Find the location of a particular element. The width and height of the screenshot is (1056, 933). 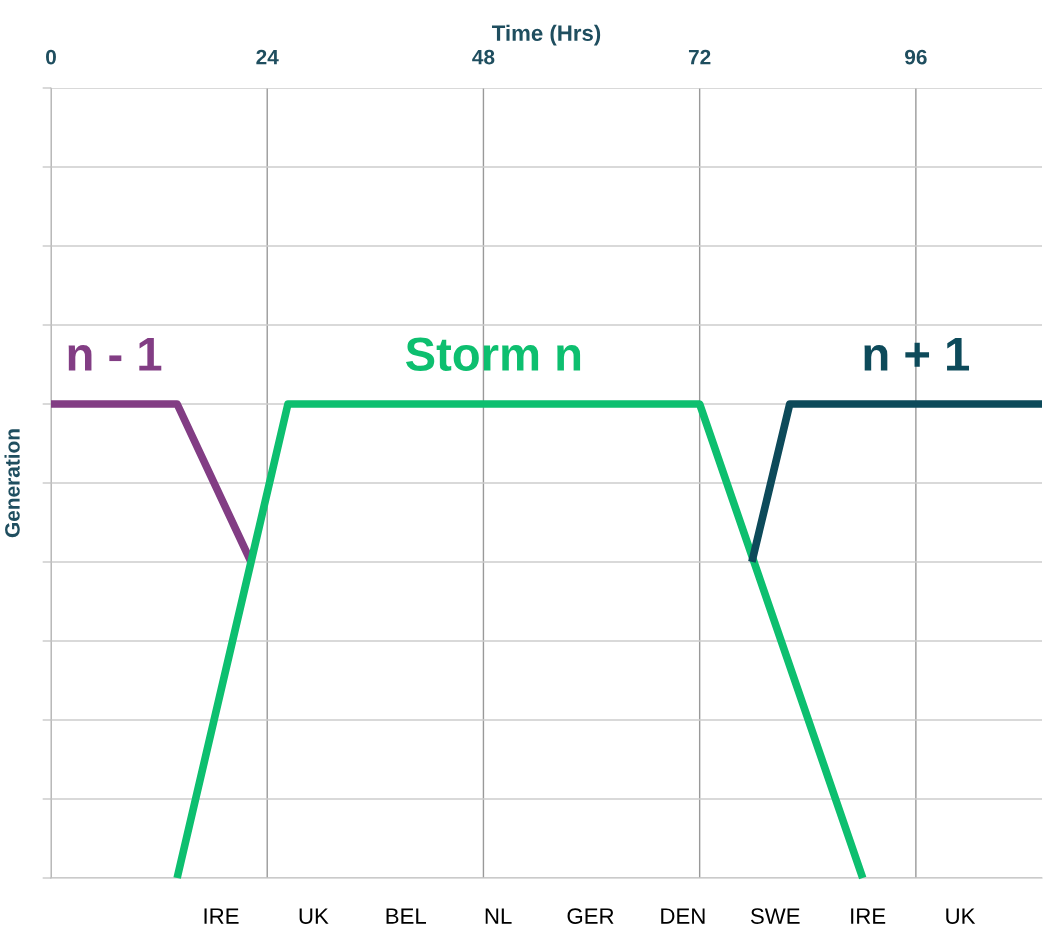

x-tick-label: 48 is located at coordinates (483, 57).